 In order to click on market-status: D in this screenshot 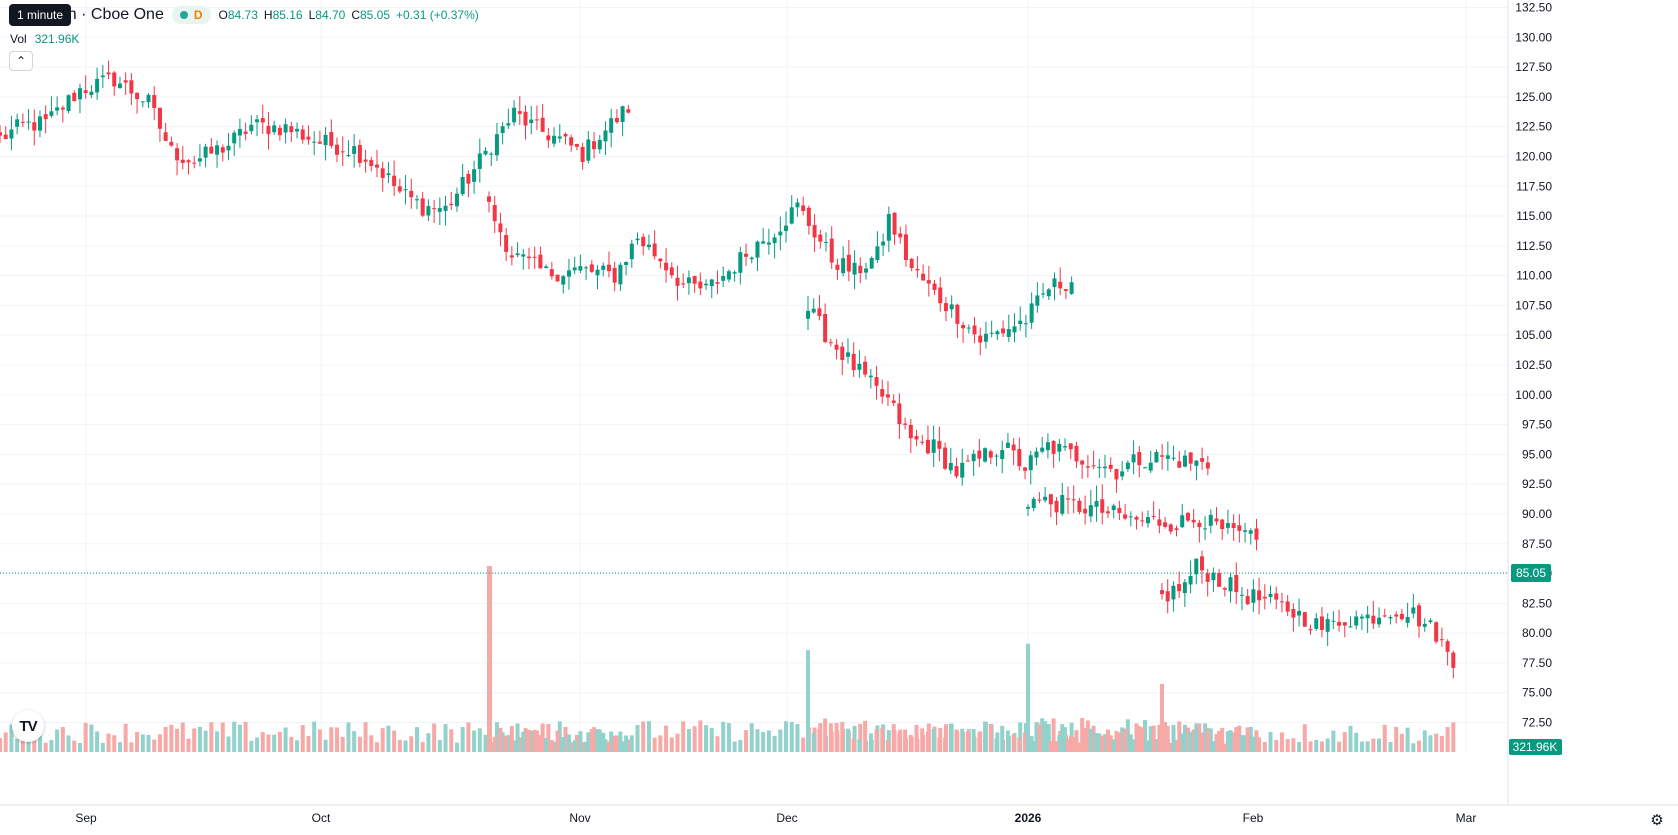, I will do `click(191, 15)`.